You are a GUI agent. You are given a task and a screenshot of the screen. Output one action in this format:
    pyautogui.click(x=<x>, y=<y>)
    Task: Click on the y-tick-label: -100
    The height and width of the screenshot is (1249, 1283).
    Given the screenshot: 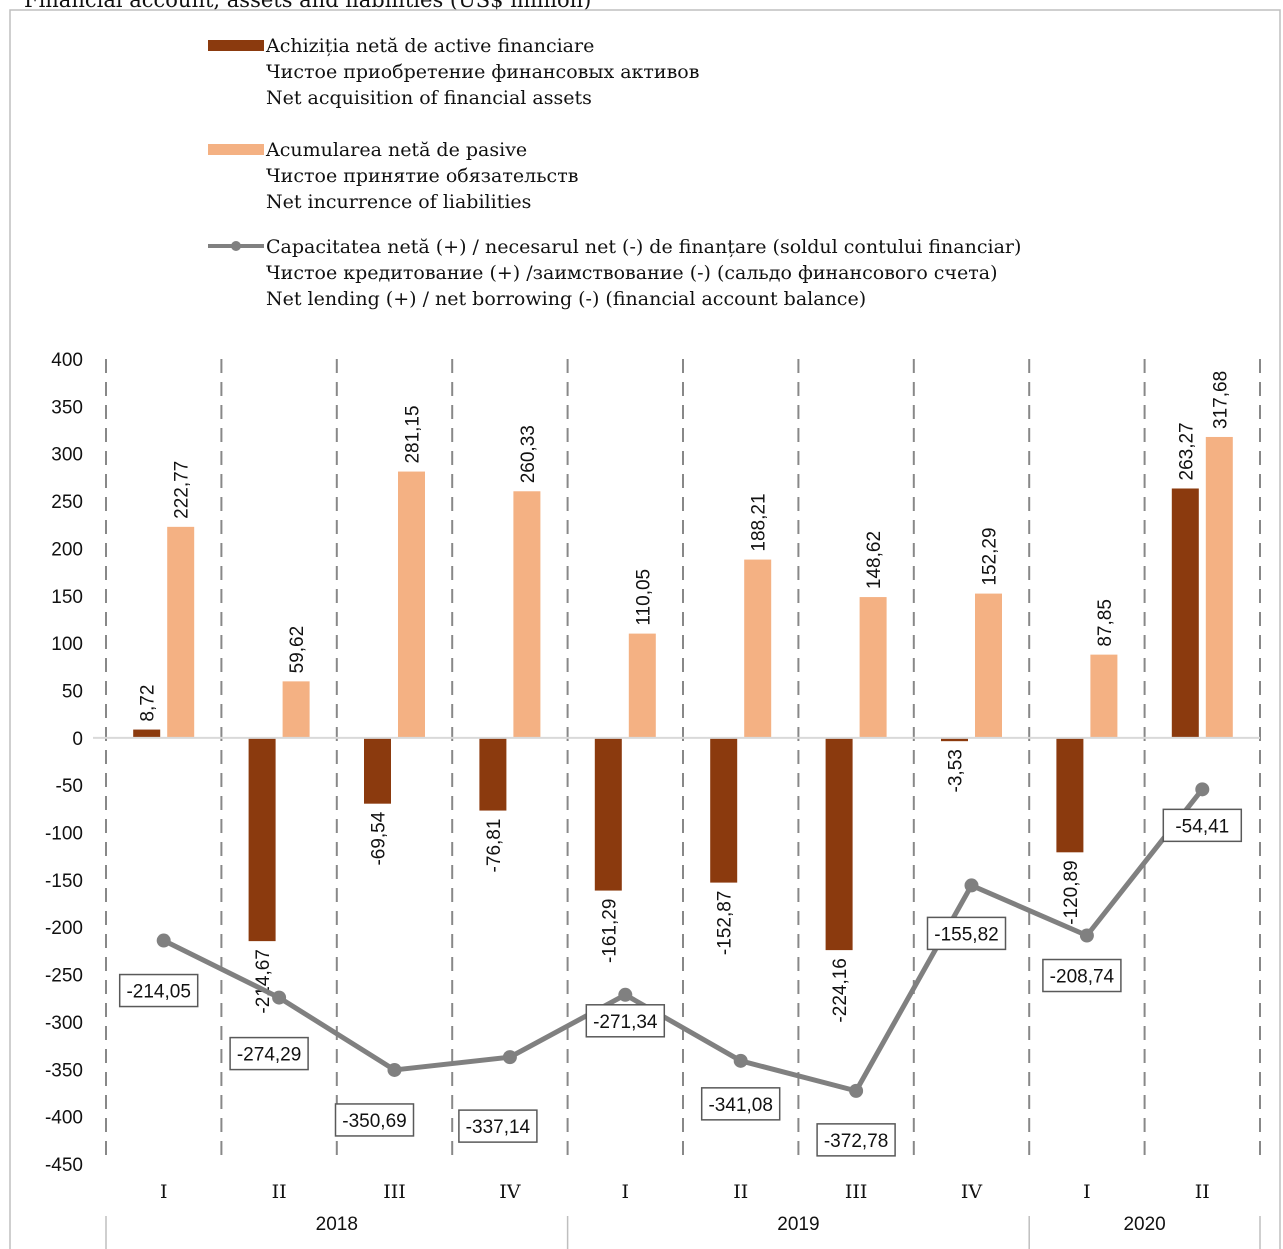 What is the action you would take?
    pyautogui.click(x=64, y=834)
    